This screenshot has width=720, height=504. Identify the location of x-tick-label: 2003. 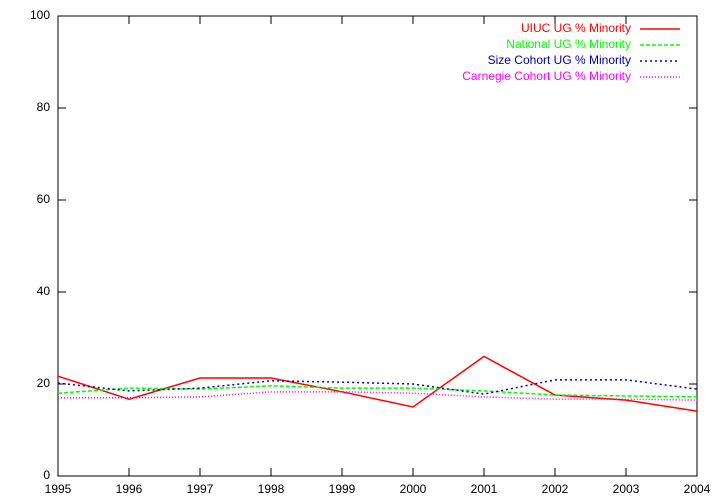
(626, 489).